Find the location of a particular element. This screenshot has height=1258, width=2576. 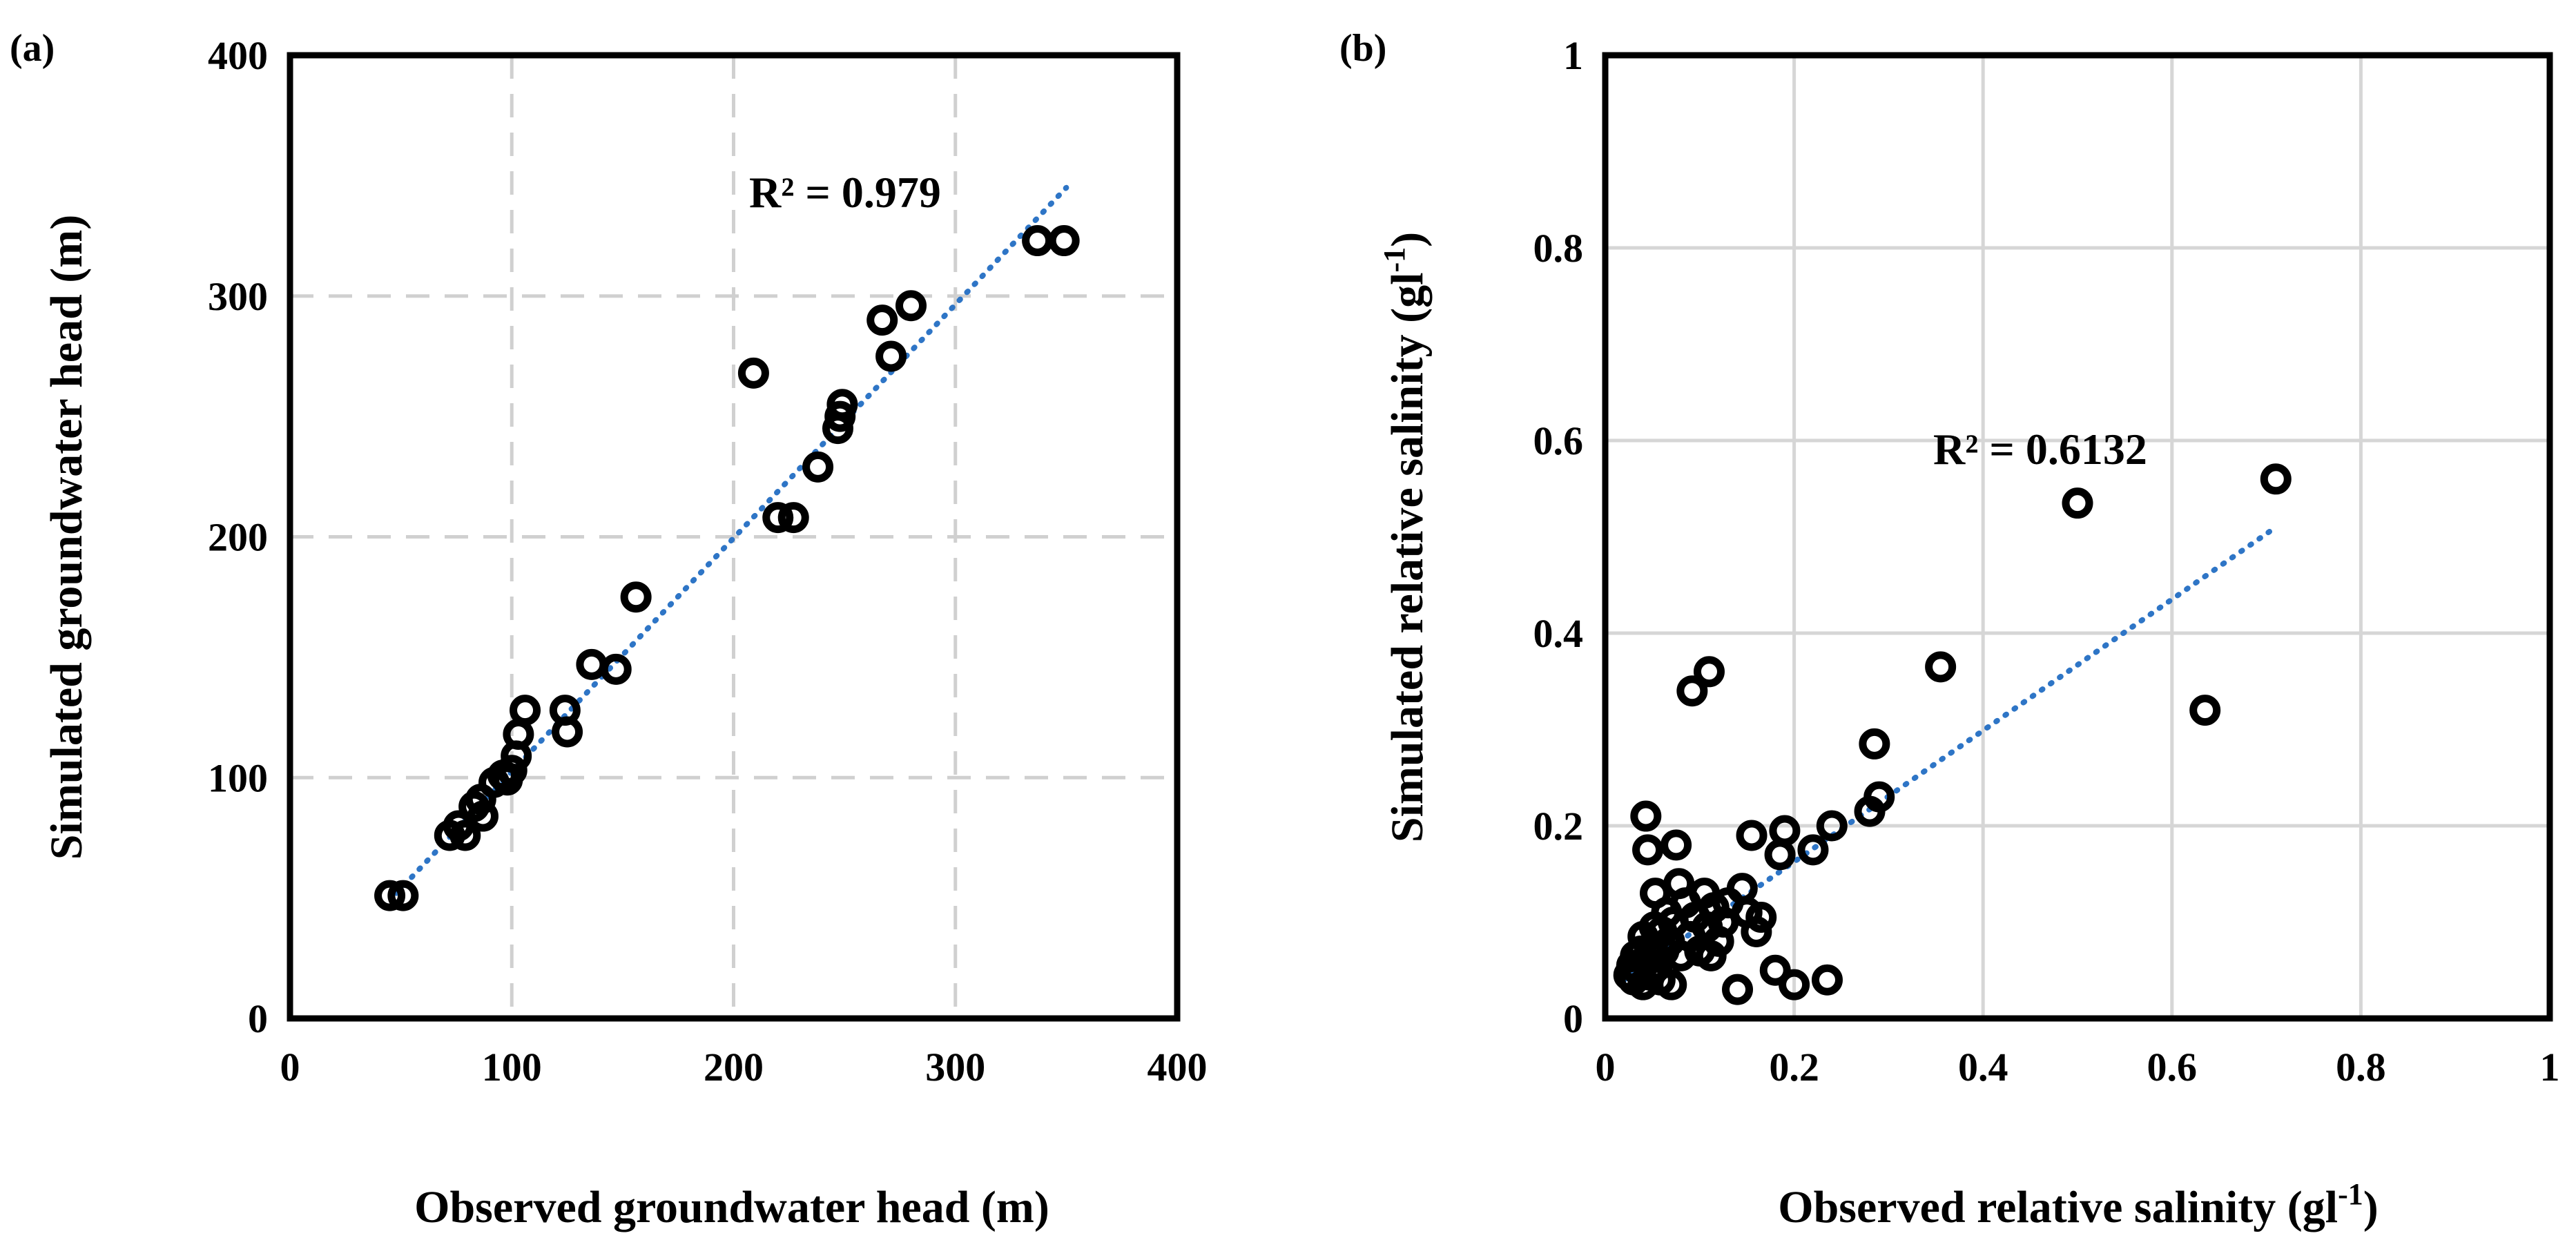

x-tick-label-b-3: 0.6 is located at coordinates (2172, 1067).